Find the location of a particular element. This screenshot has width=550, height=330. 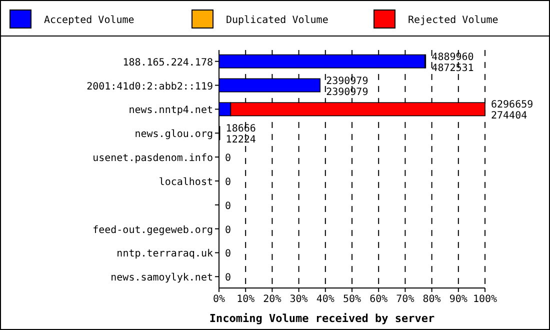

y-tick-label: 188.165.224.178 is located at coordinates (167, 62).